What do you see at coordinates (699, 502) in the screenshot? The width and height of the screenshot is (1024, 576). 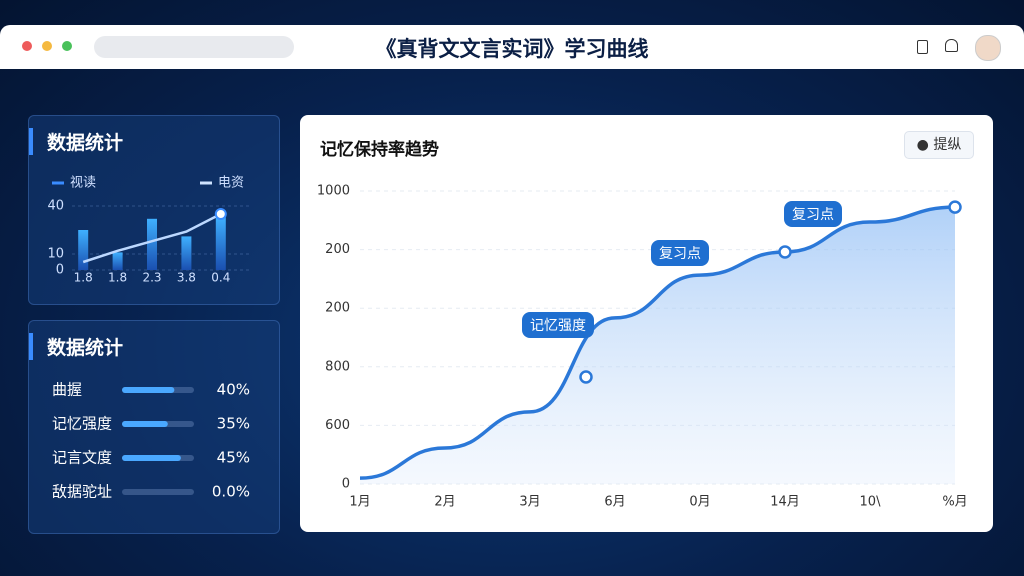 I see `x-tick-label: 0月` at bounding box center [699, 502].